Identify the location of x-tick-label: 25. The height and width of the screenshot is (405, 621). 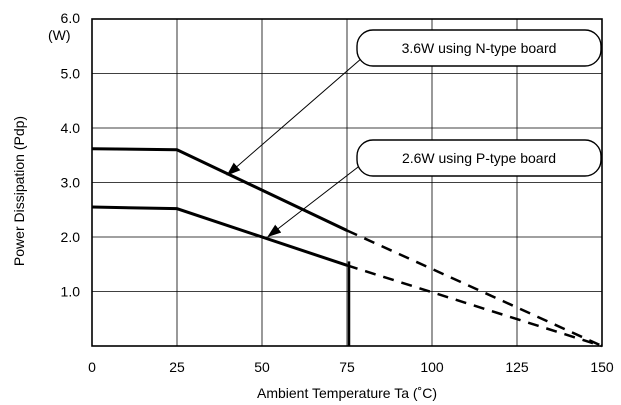
(177, 367).